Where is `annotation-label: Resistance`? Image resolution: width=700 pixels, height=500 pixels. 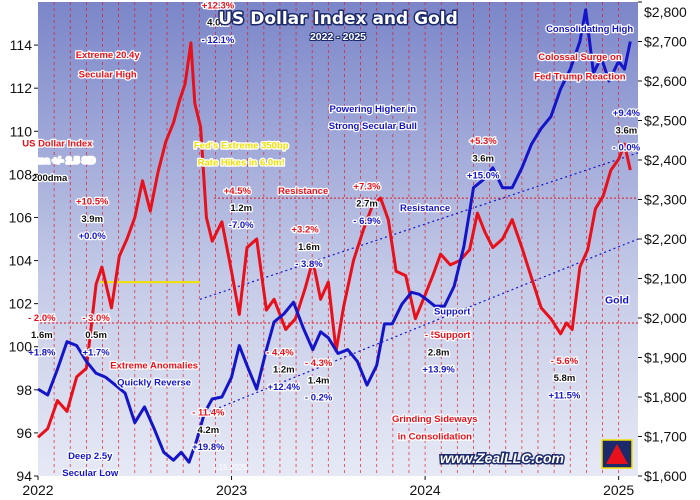 annotation-label: Resistance is located at coordinates (303, 191).